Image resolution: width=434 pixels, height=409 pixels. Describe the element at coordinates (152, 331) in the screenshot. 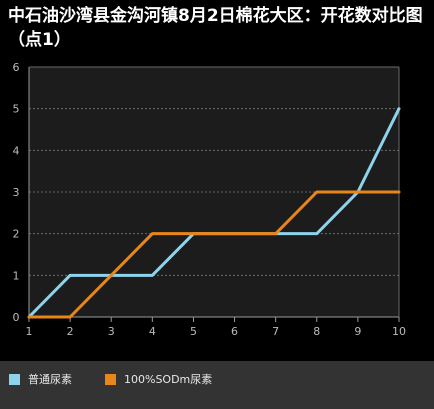

I see `x-tick-label-4: 4` at that location.